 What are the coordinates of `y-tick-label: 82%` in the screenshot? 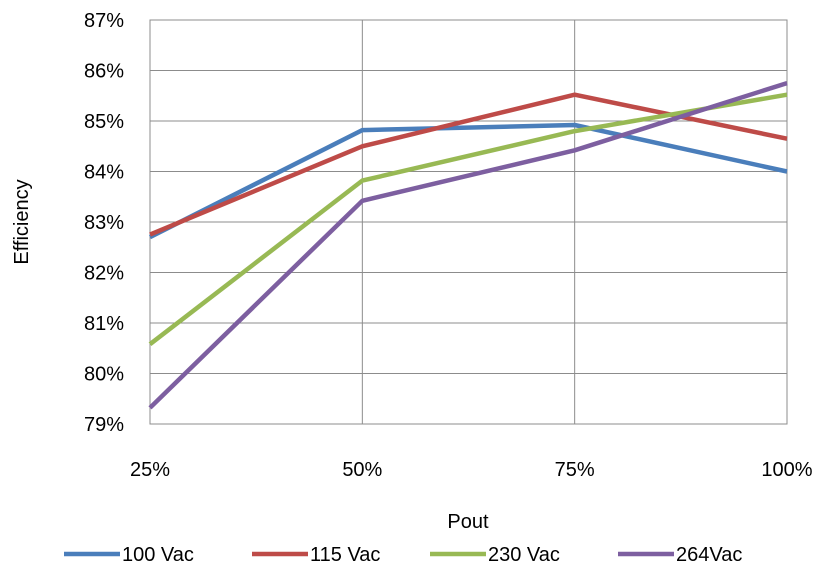 It's located at (104, 274).